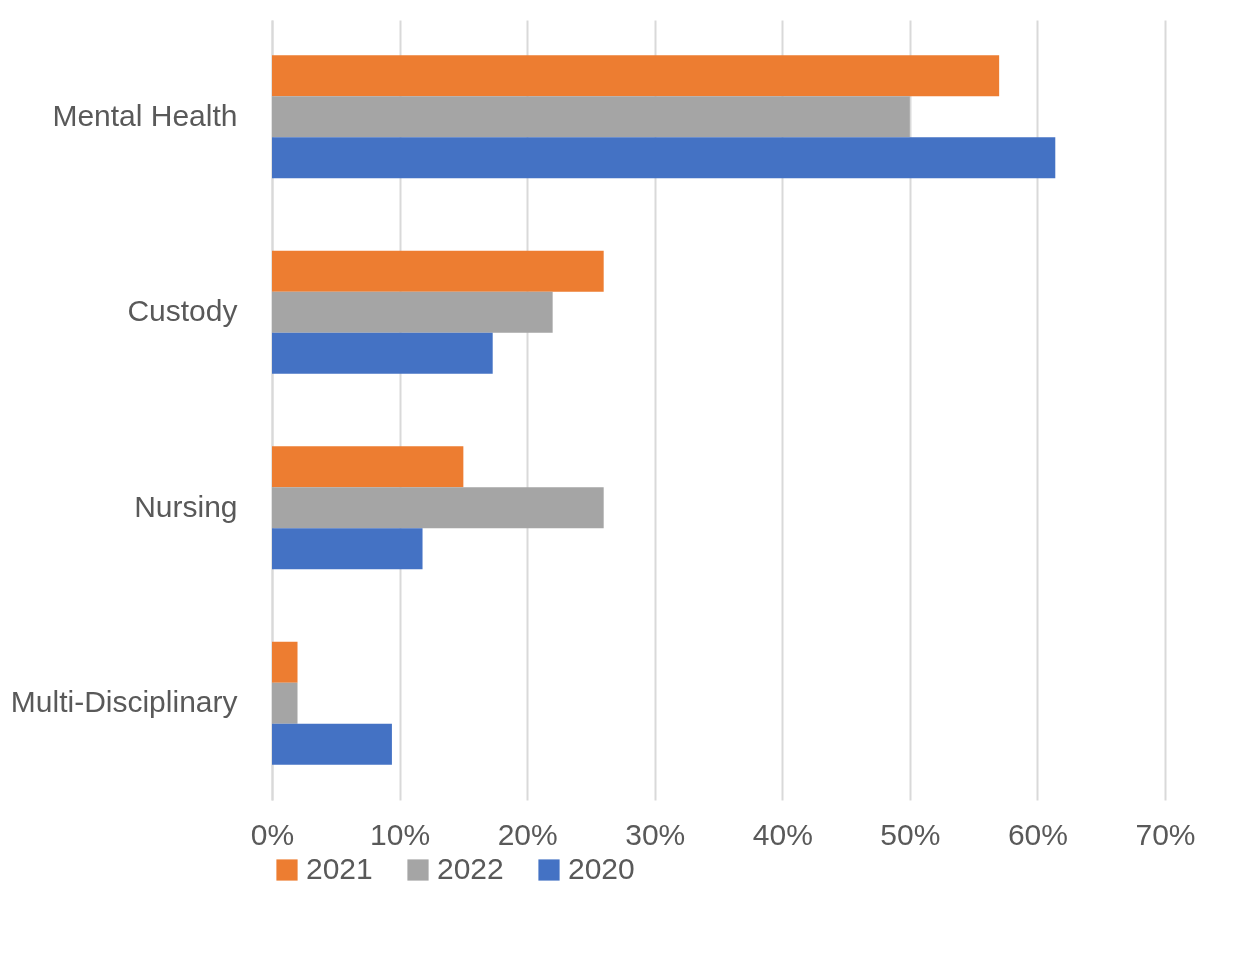  What do you see at coordinates (1037, 834) in the screenshot?
I see `x-tick-label: 60%` at bounding box center [1037, 834].